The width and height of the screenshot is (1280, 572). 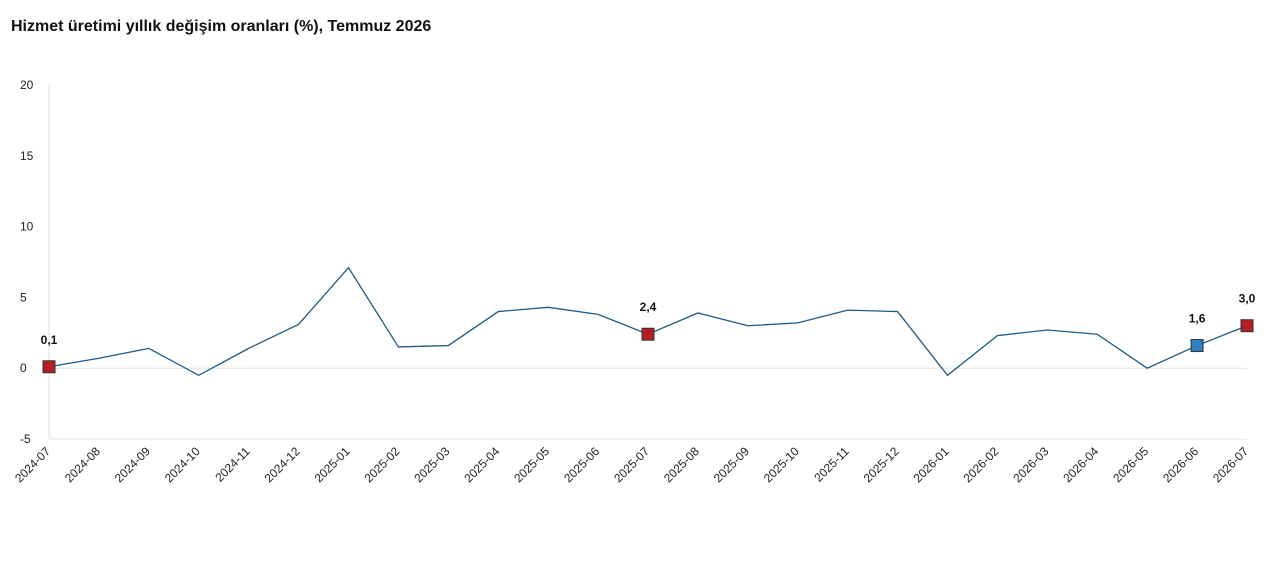 What do you see at coordinates (731, 464) in the screenshot?
I see `x-tick-label: 2025-09` at bounding box center [731, 464].